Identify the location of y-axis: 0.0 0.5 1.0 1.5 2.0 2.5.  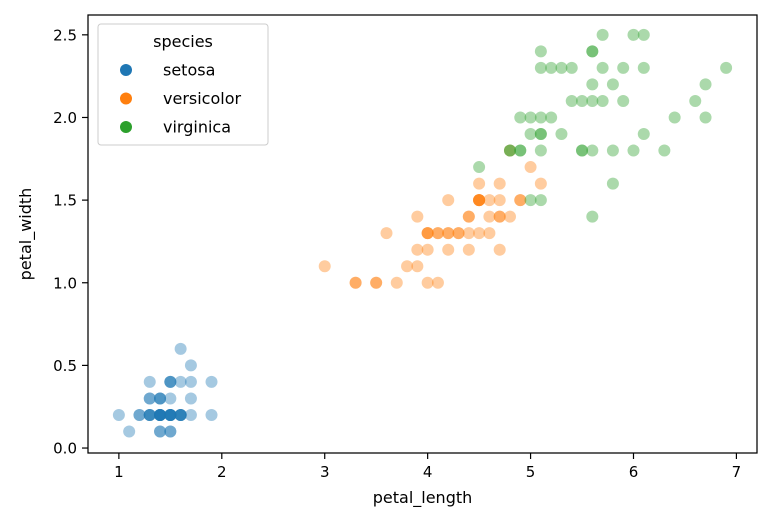
(70, 242).